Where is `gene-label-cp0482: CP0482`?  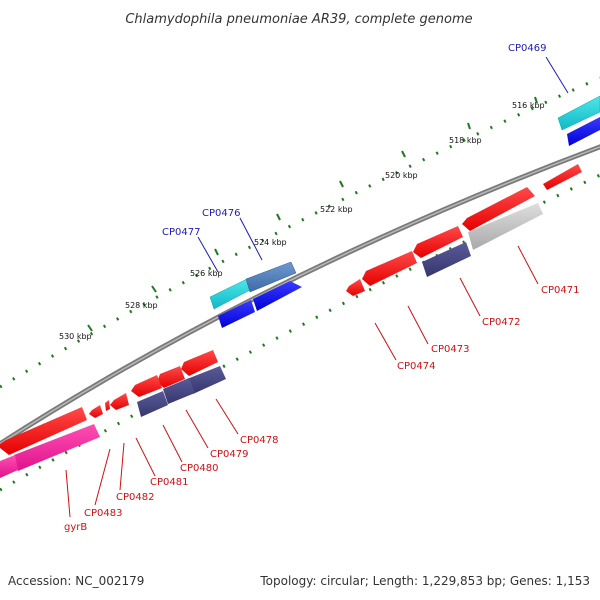
gene-label-cp0482: CP0482 is located at coordinates (135, 497).